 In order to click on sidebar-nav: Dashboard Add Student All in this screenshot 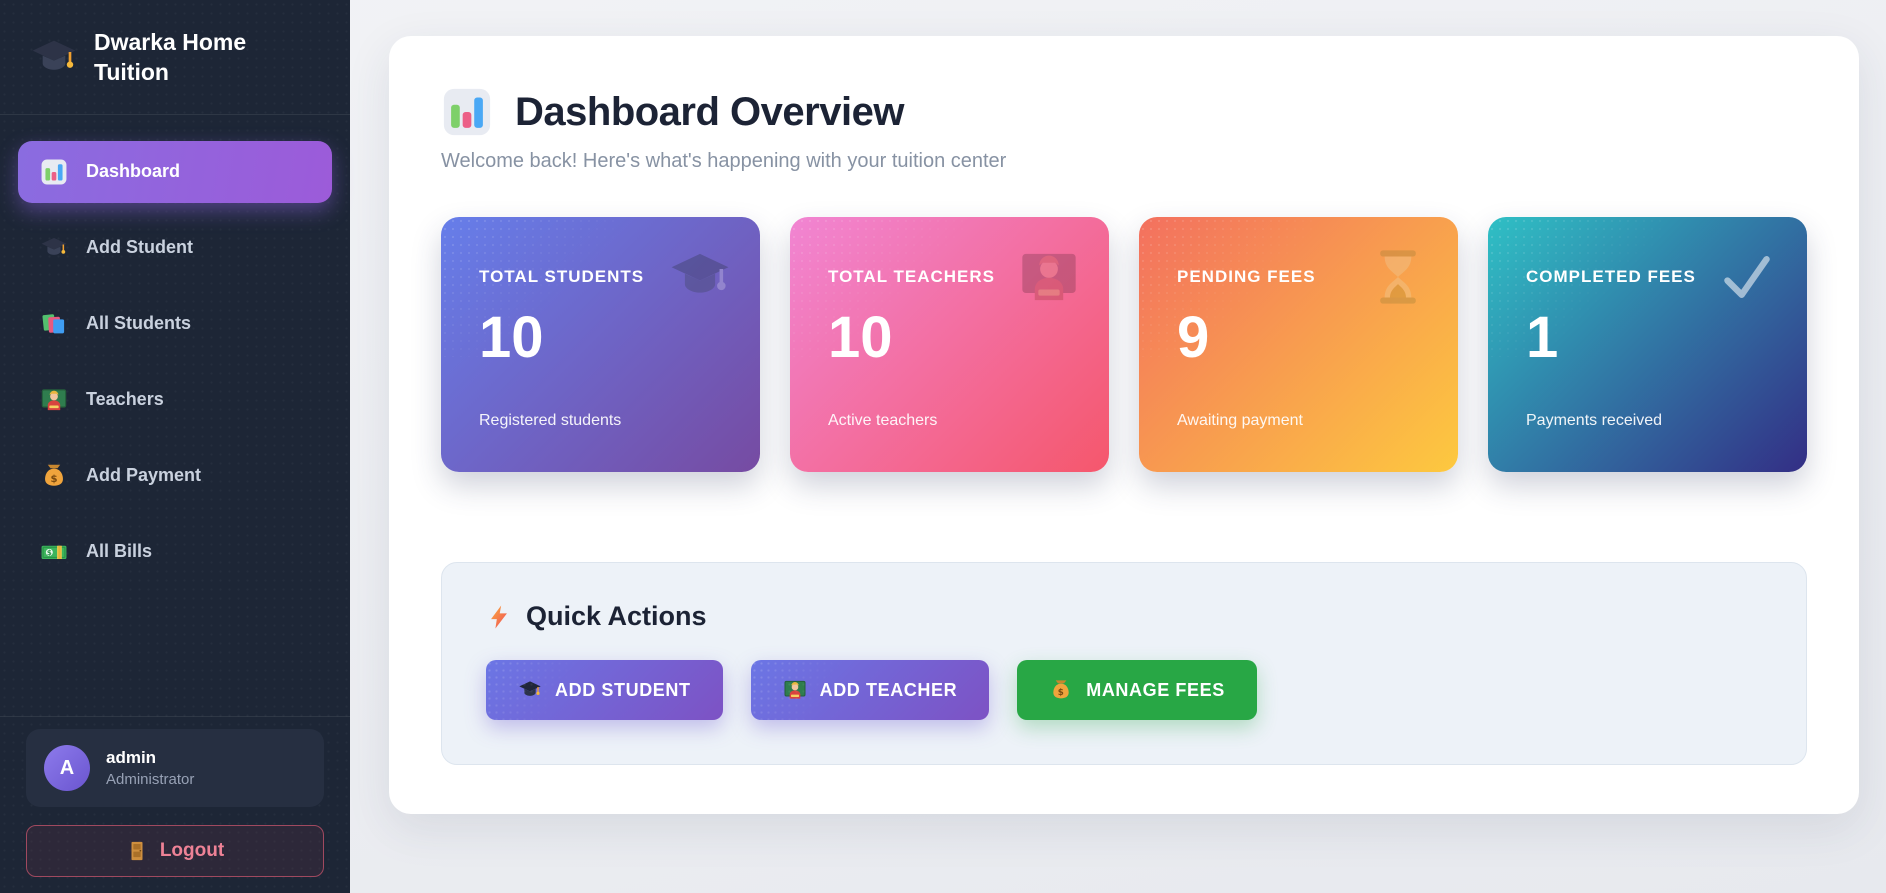, I will do `click(175, 349)`.